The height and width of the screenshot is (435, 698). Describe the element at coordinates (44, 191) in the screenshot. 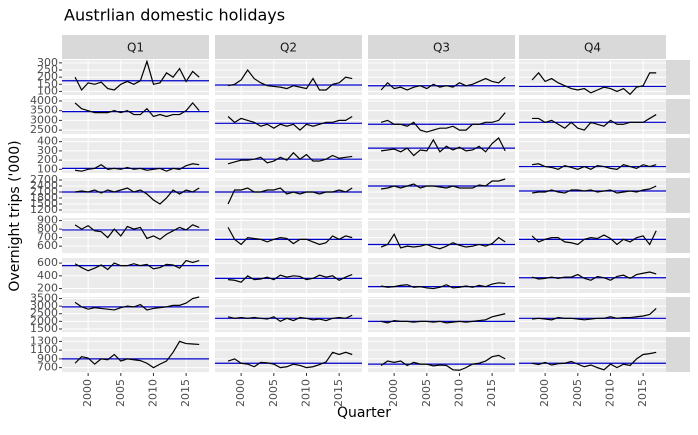

I see `y-tick-label: 2100` at that location.